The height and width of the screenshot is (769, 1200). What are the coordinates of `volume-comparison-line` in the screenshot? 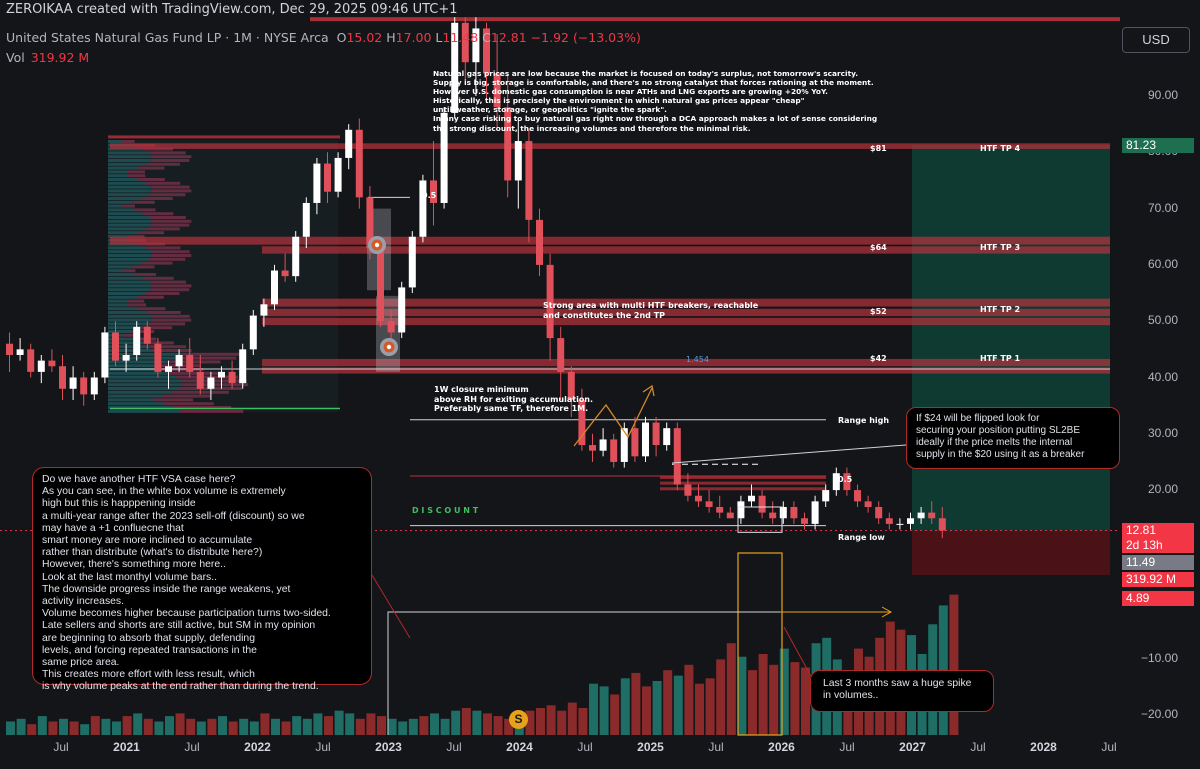 It's located at (633, 673).